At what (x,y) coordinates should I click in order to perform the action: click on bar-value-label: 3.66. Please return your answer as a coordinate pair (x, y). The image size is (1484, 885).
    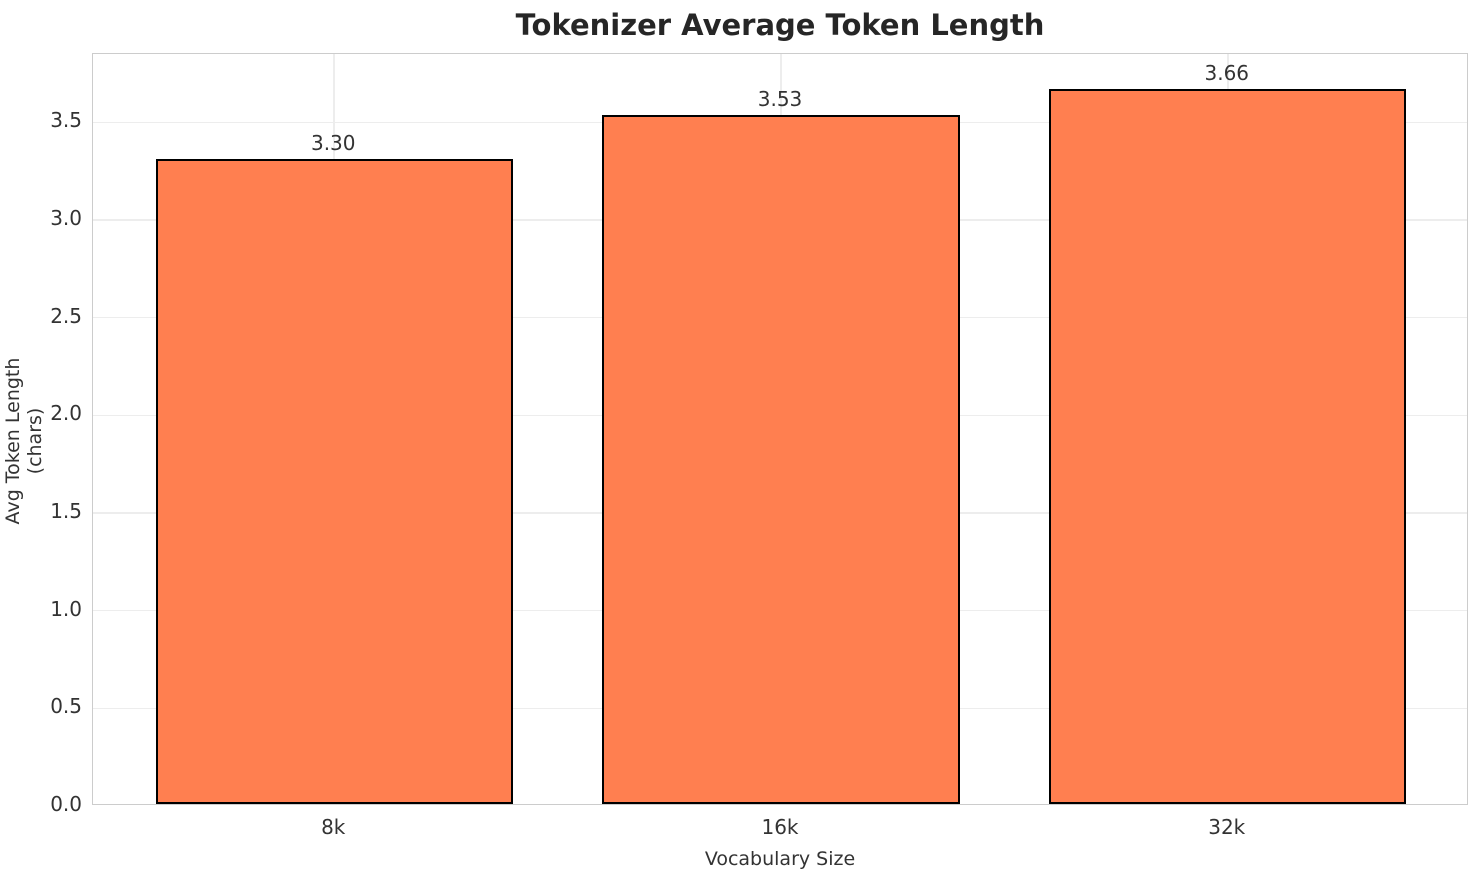
    Looking at the image, I should click on (1227, 73).